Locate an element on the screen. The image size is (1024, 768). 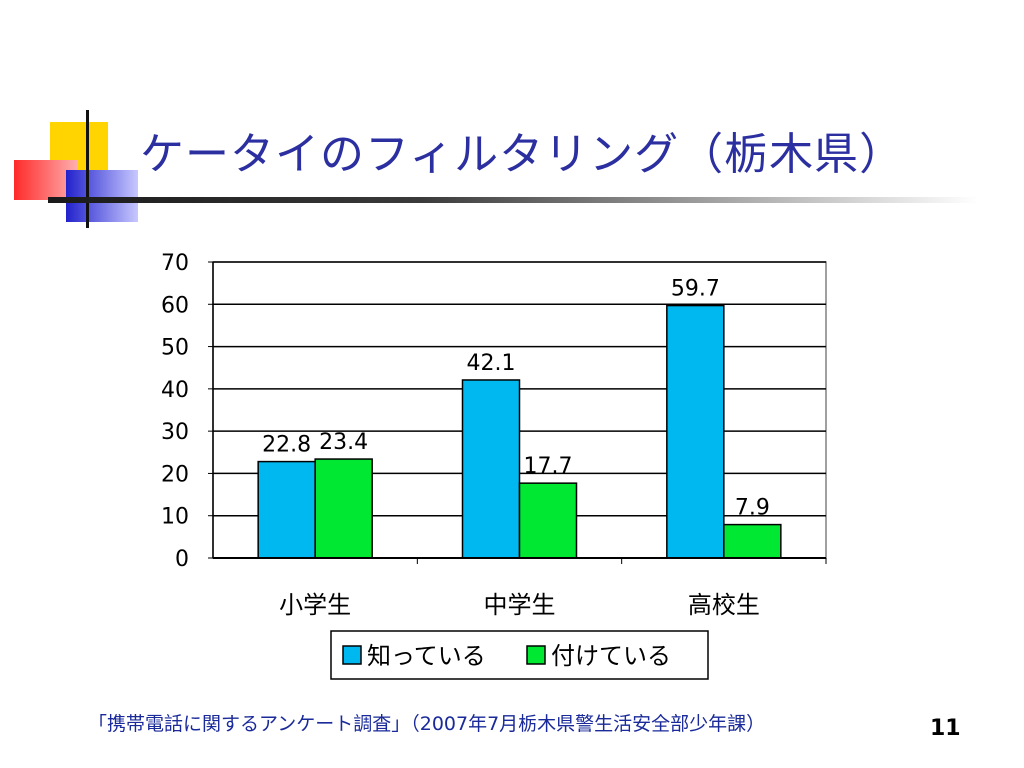
deco-vertical-line is located at coordinates (87, 169).